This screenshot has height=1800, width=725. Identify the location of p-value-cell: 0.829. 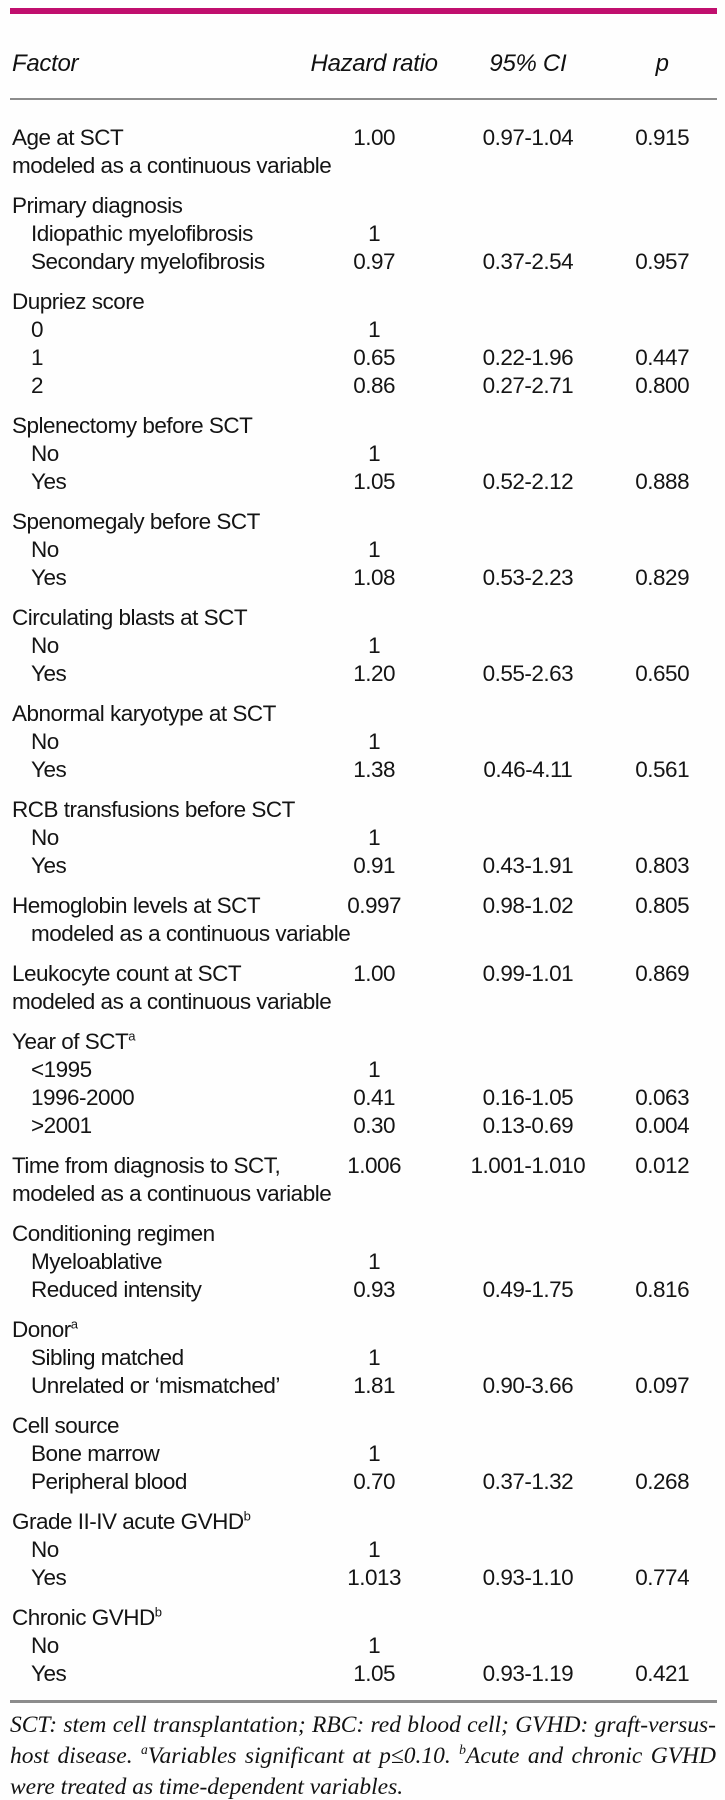
(662, 577).